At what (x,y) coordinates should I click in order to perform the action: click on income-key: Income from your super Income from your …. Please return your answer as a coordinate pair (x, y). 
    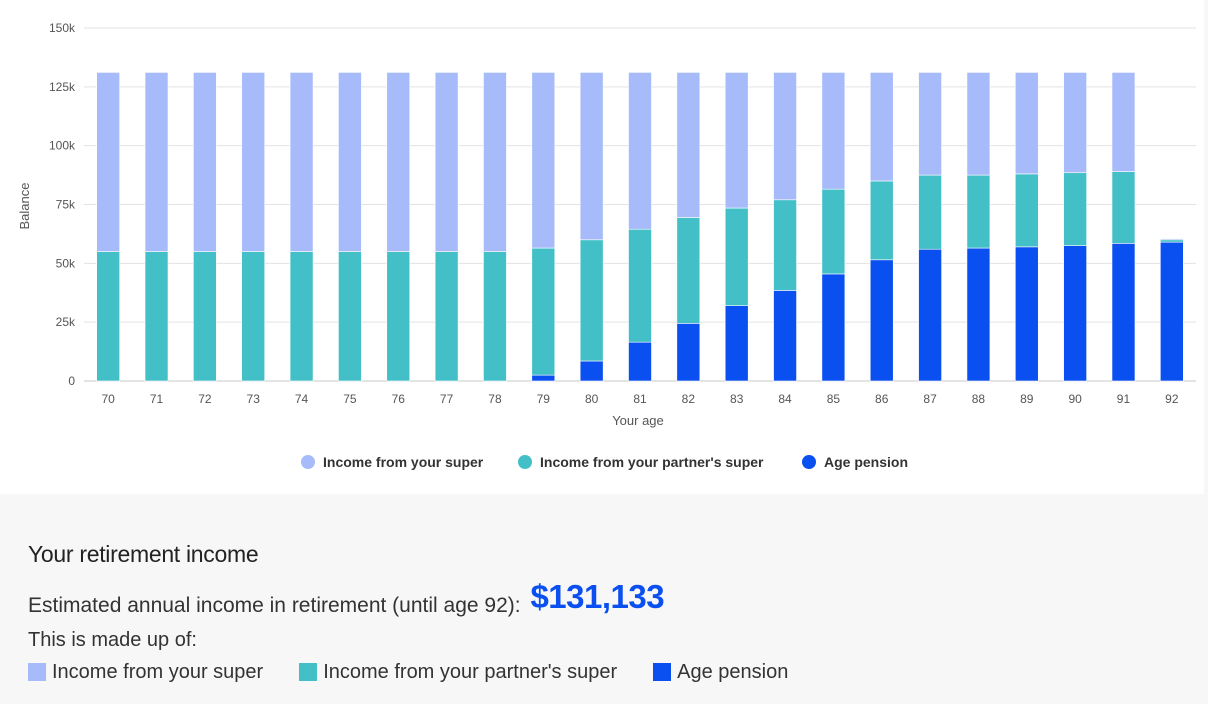
    Looking at the image, I should click on (608, 672).